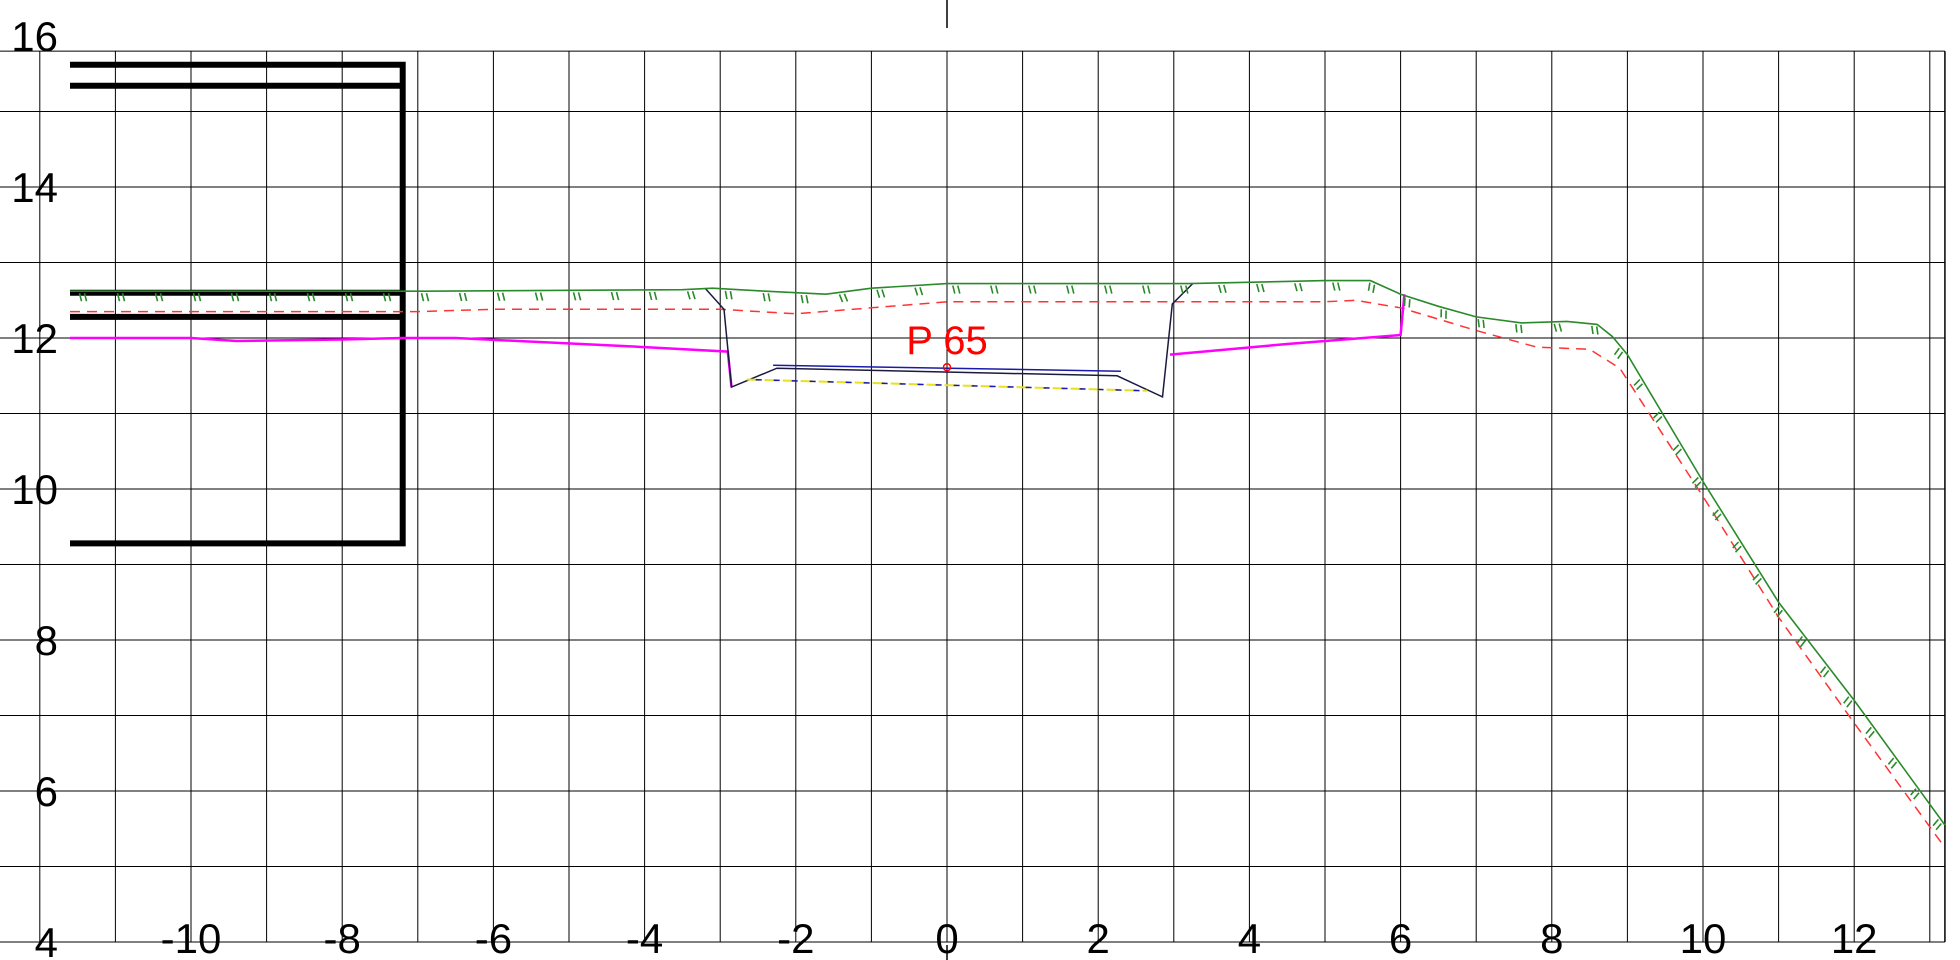 This screenshot has width=1960, height=960. I want to click on y-tick-label: 16, so click(34, 36).